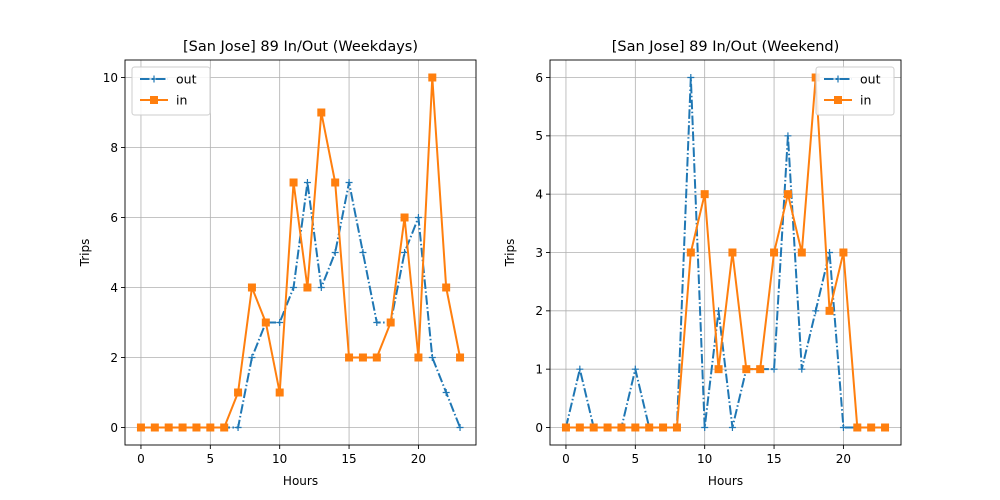 The image size is (1000, 500). I want to click on chart-1-y-tick-label: 4, so click(114, 288).